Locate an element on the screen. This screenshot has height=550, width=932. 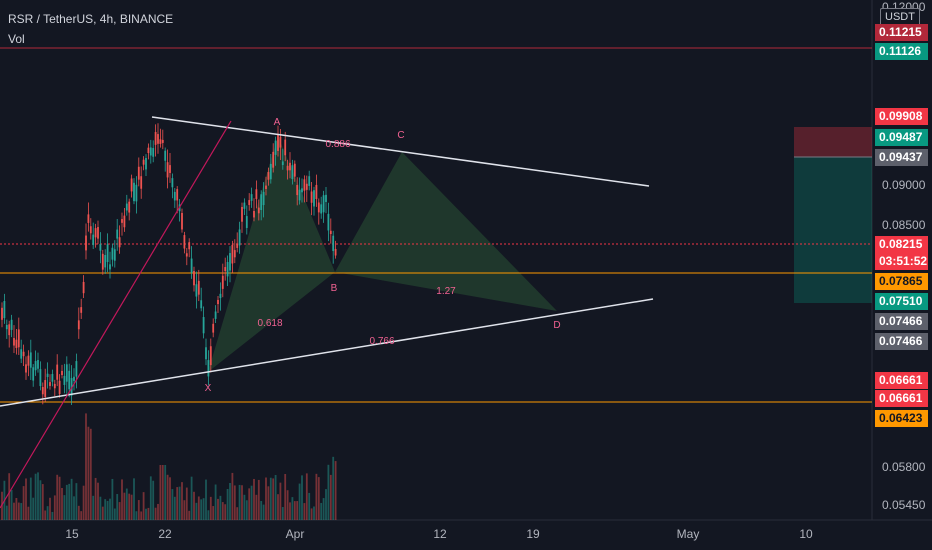
price-label: 0.09908 is located at coordinates (901, 116).